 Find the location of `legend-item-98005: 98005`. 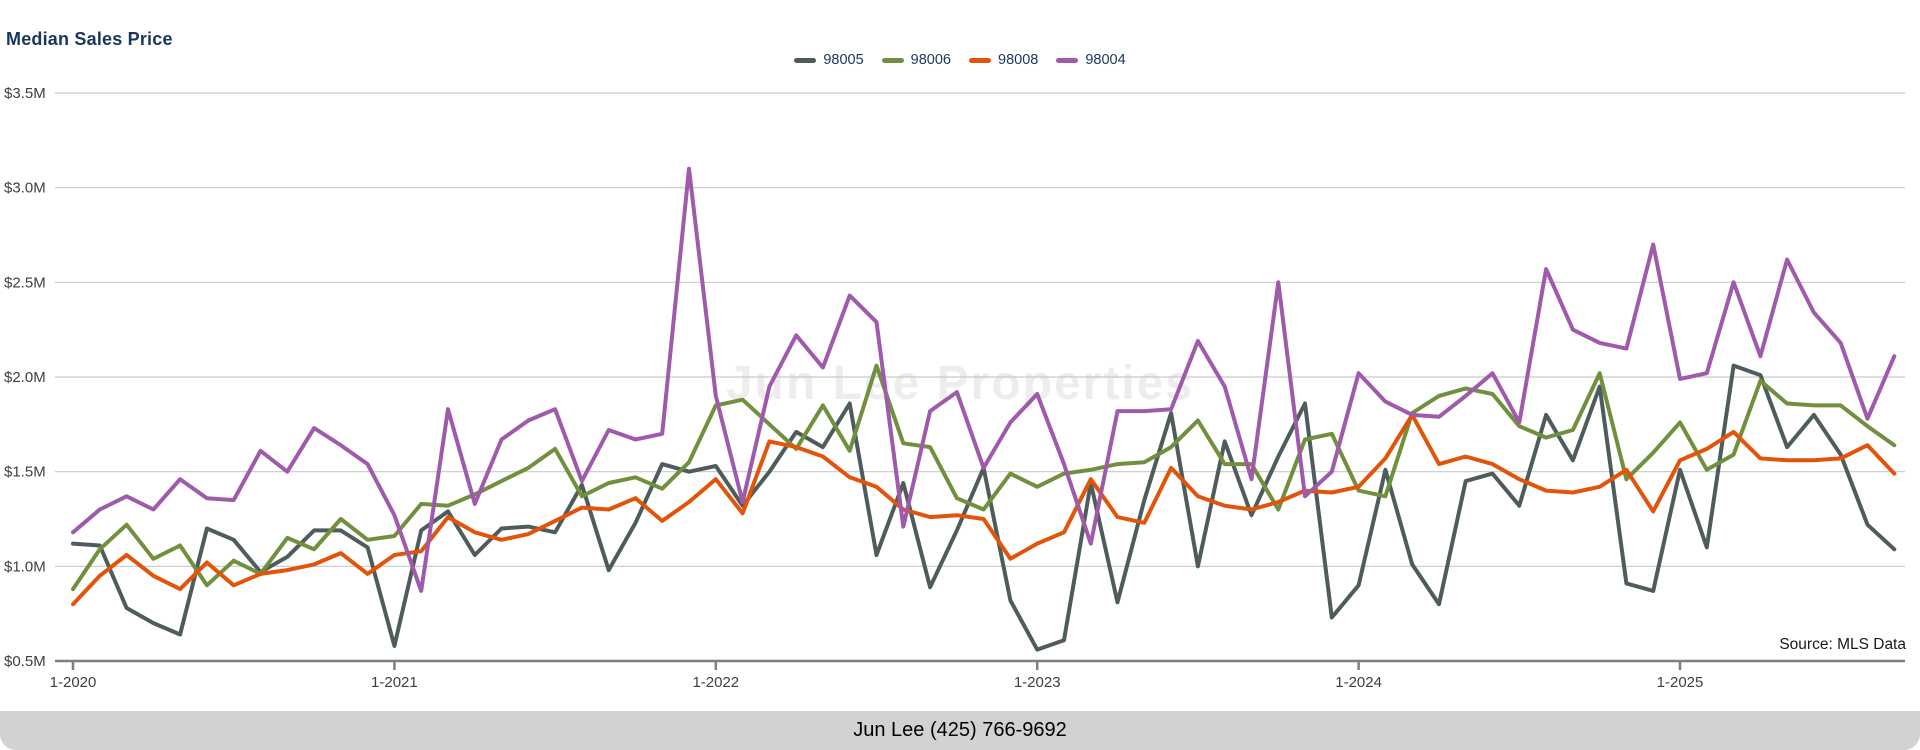

legend-item-98005: 98005 is located at coordinates (829, 60).